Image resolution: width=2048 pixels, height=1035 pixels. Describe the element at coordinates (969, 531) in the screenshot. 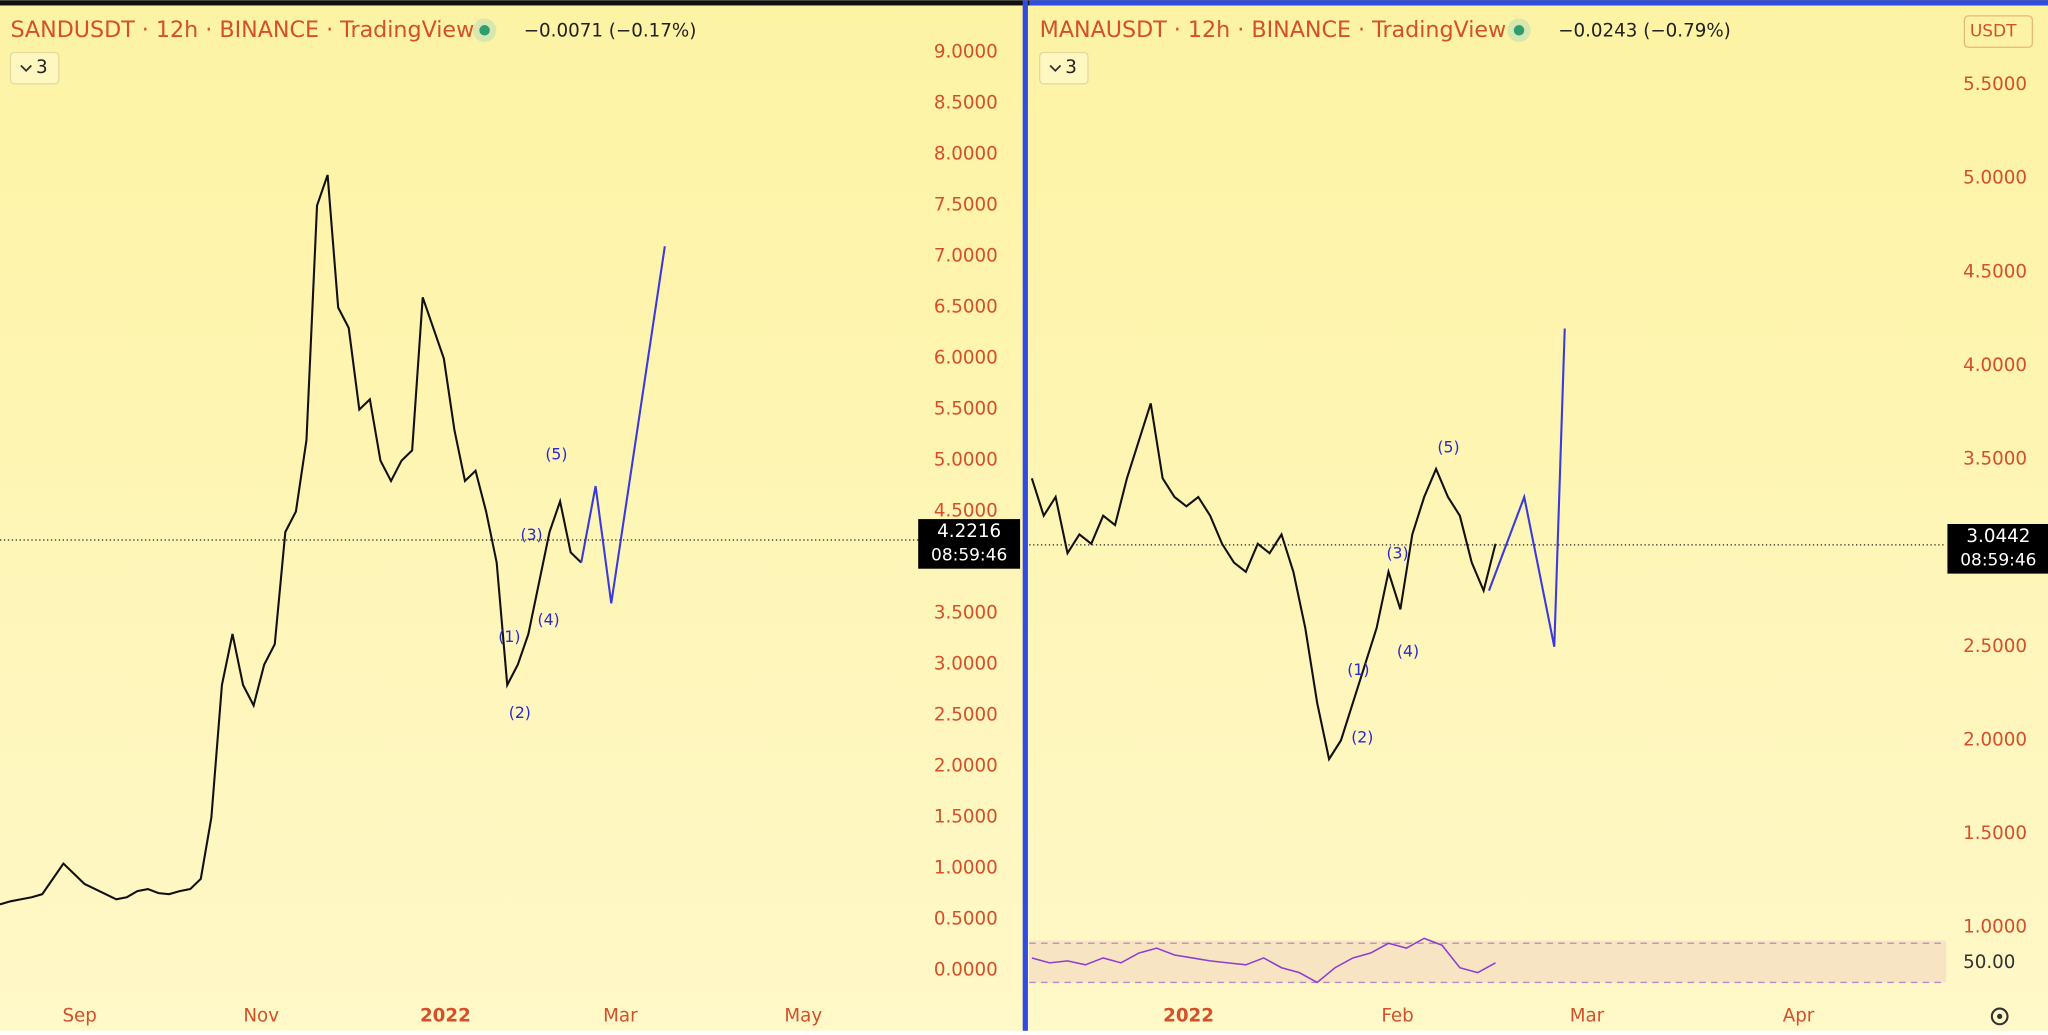

I see `last-price: 4.2216` at that location.